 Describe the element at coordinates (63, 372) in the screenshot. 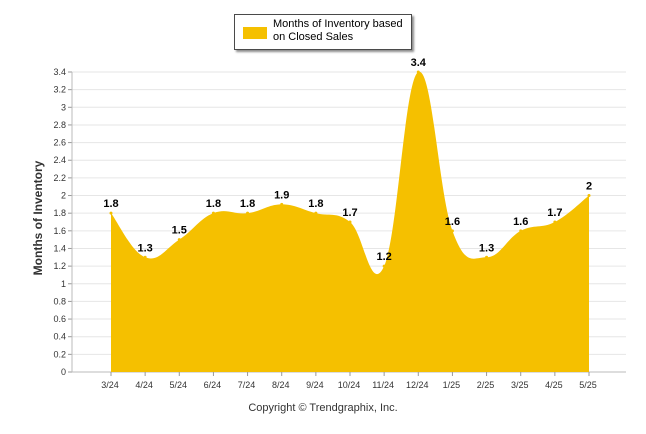

I see `y-tick-label: 0` at that location.